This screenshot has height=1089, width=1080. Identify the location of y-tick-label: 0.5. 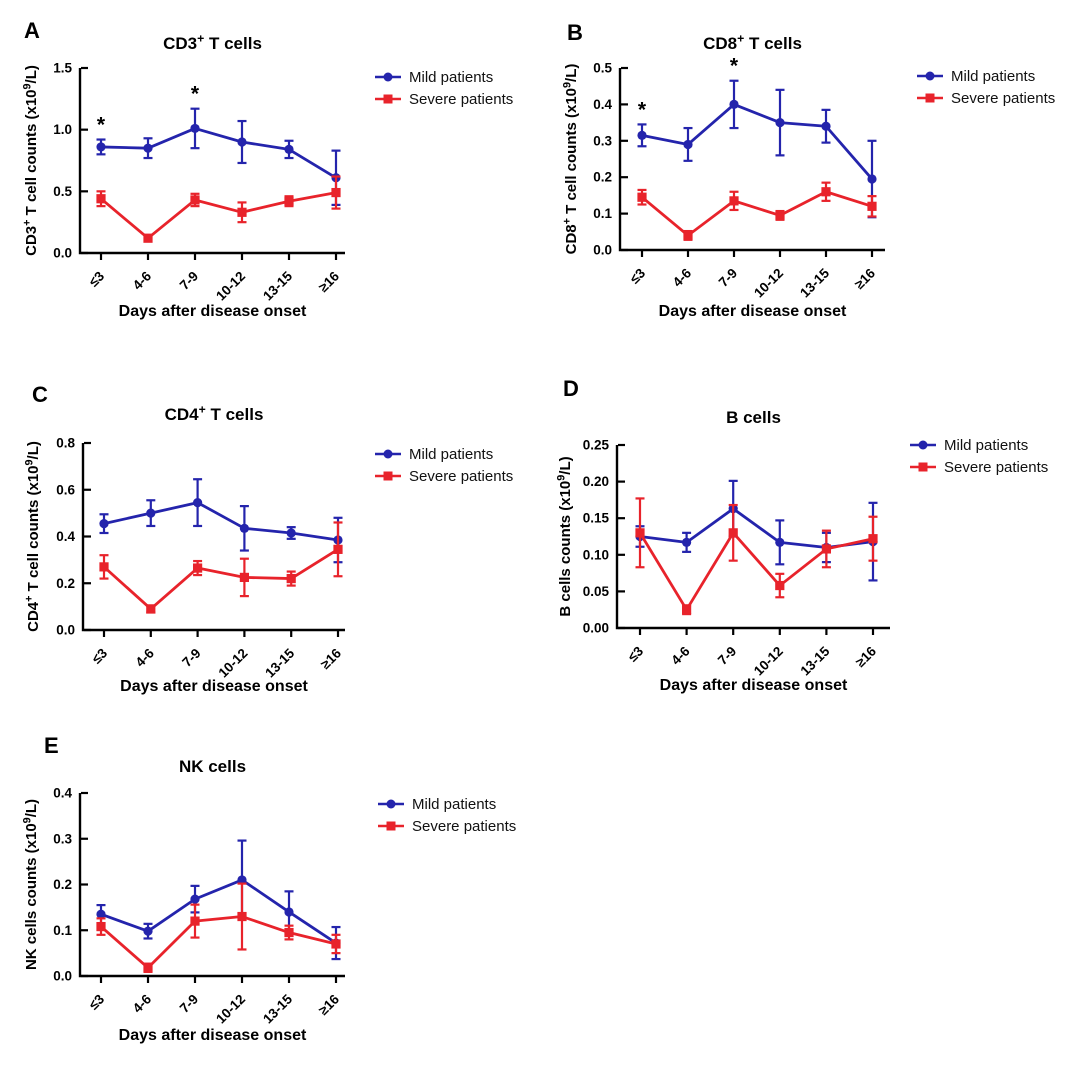
(602, 68).